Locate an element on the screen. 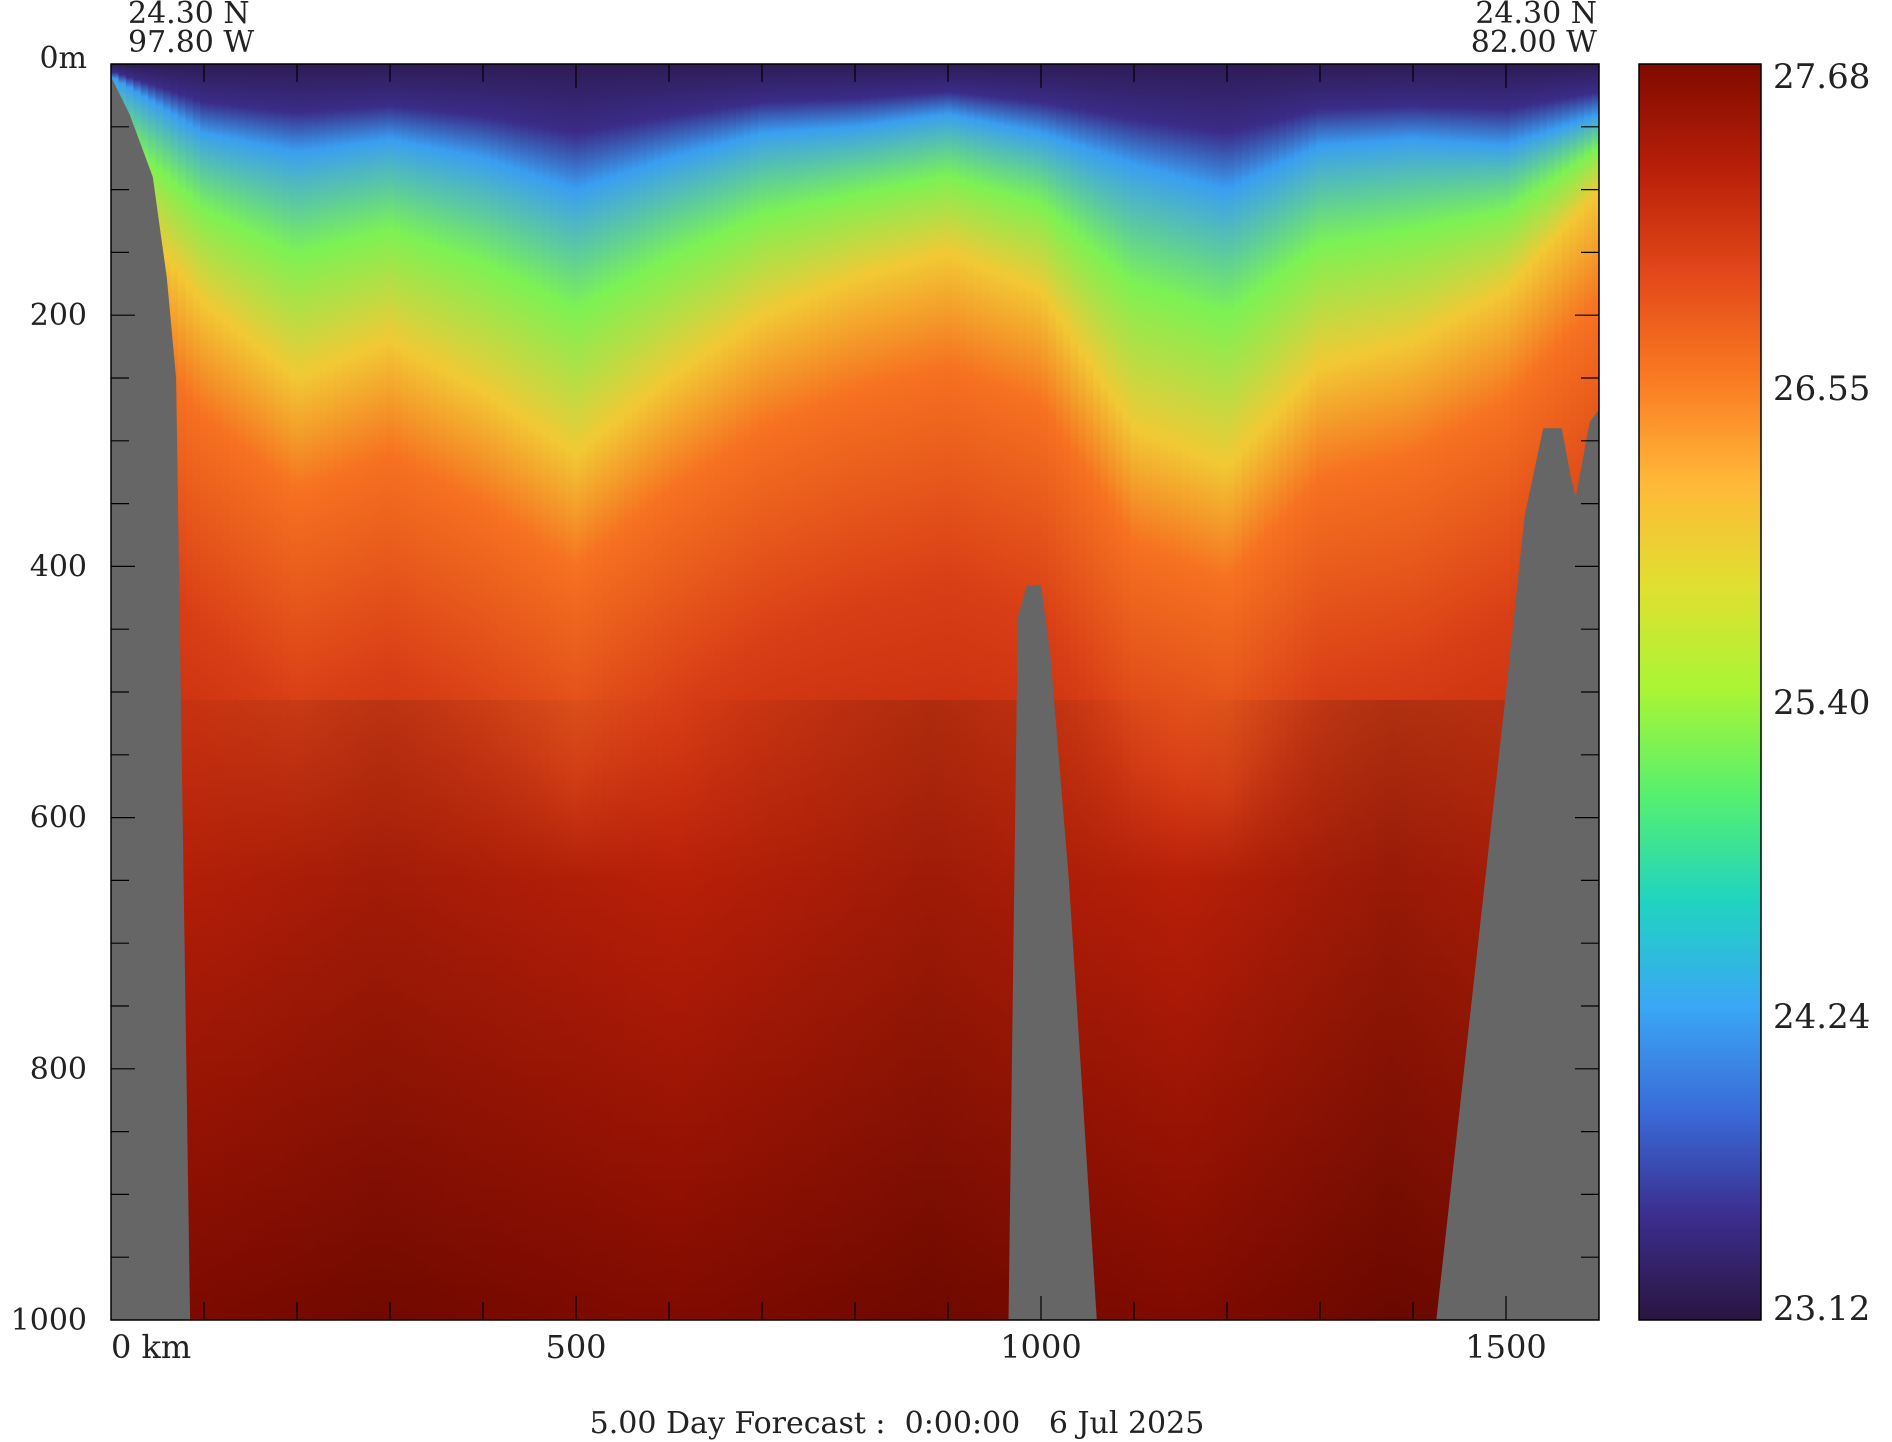  colorbar-tick-label: 26.55 is located at coordinates (1821, 389).